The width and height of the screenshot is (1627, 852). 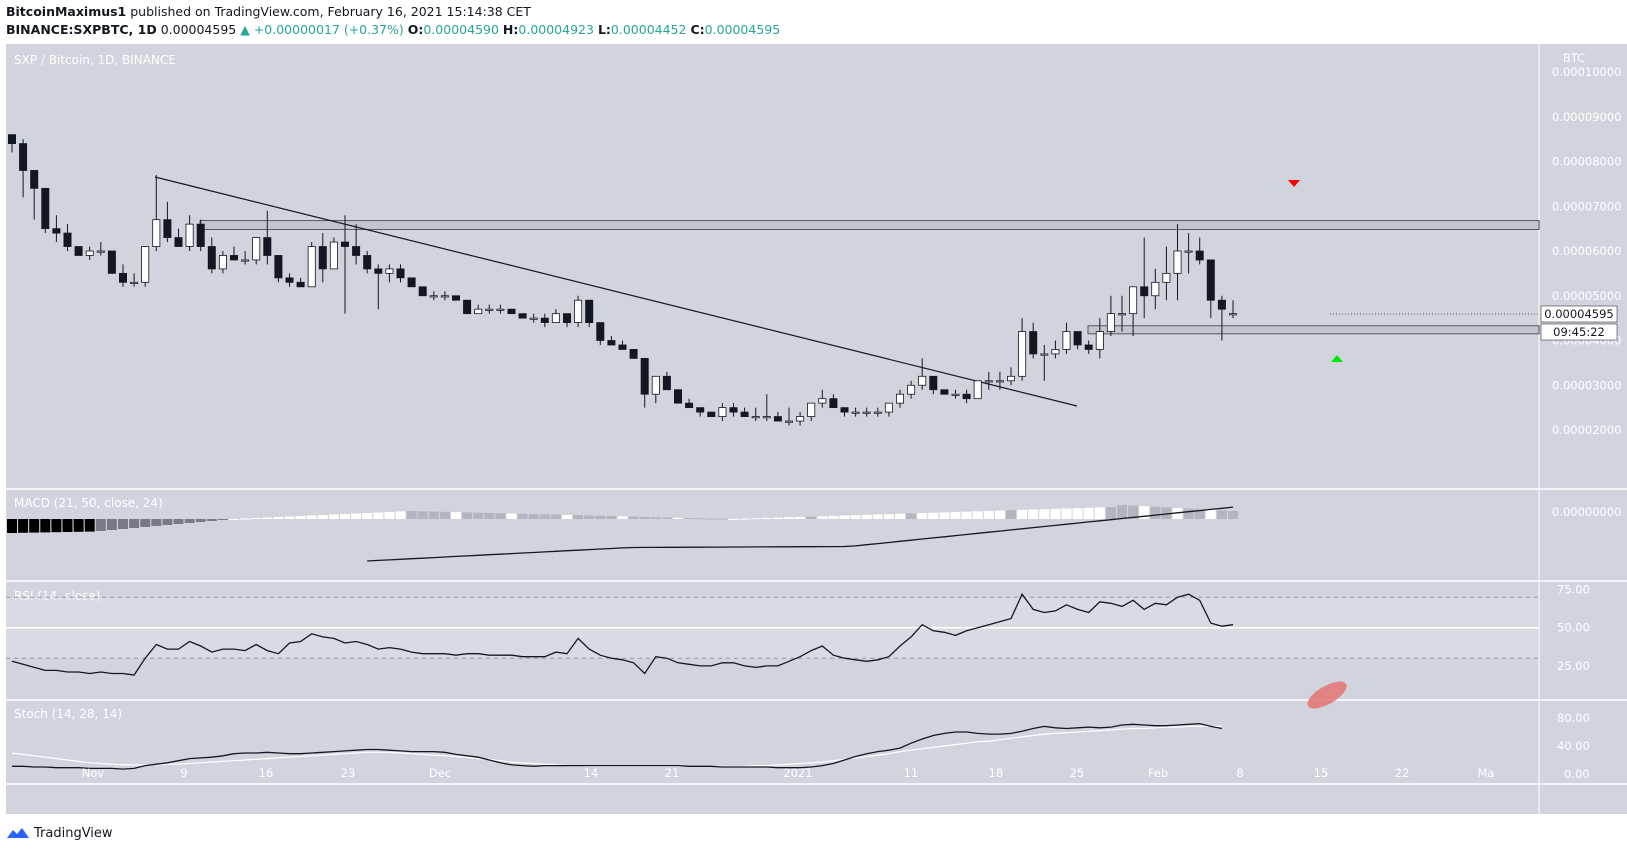 What do you see at coordinates (1587, 385) in the screenshot?
I see `price-tick-label: 0.00003000` at bounding box center [1587, 385].